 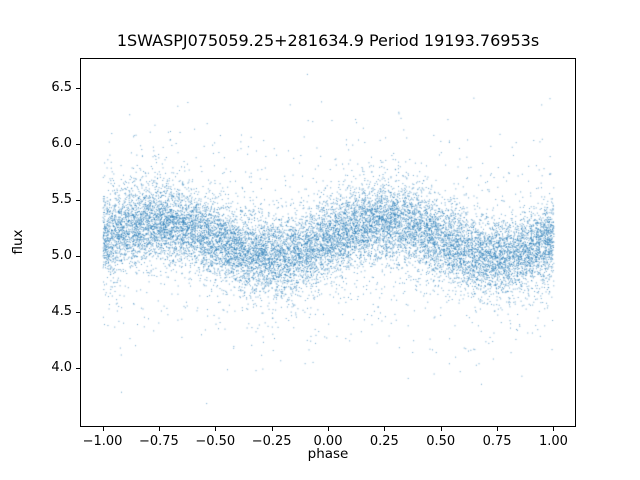 I want to click on x-tick-label: −1.00, so click(x=102, y=441).